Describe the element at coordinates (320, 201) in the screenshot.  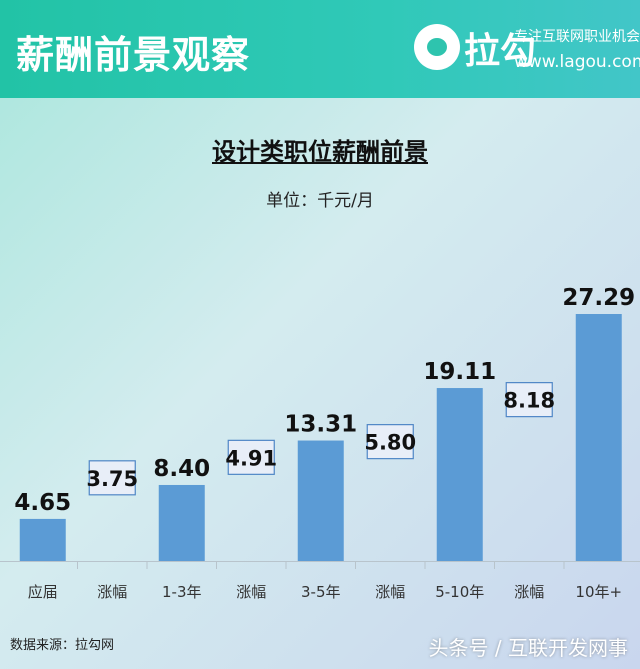
I see `chart-subtitle: 单位：千元/月` at that location.